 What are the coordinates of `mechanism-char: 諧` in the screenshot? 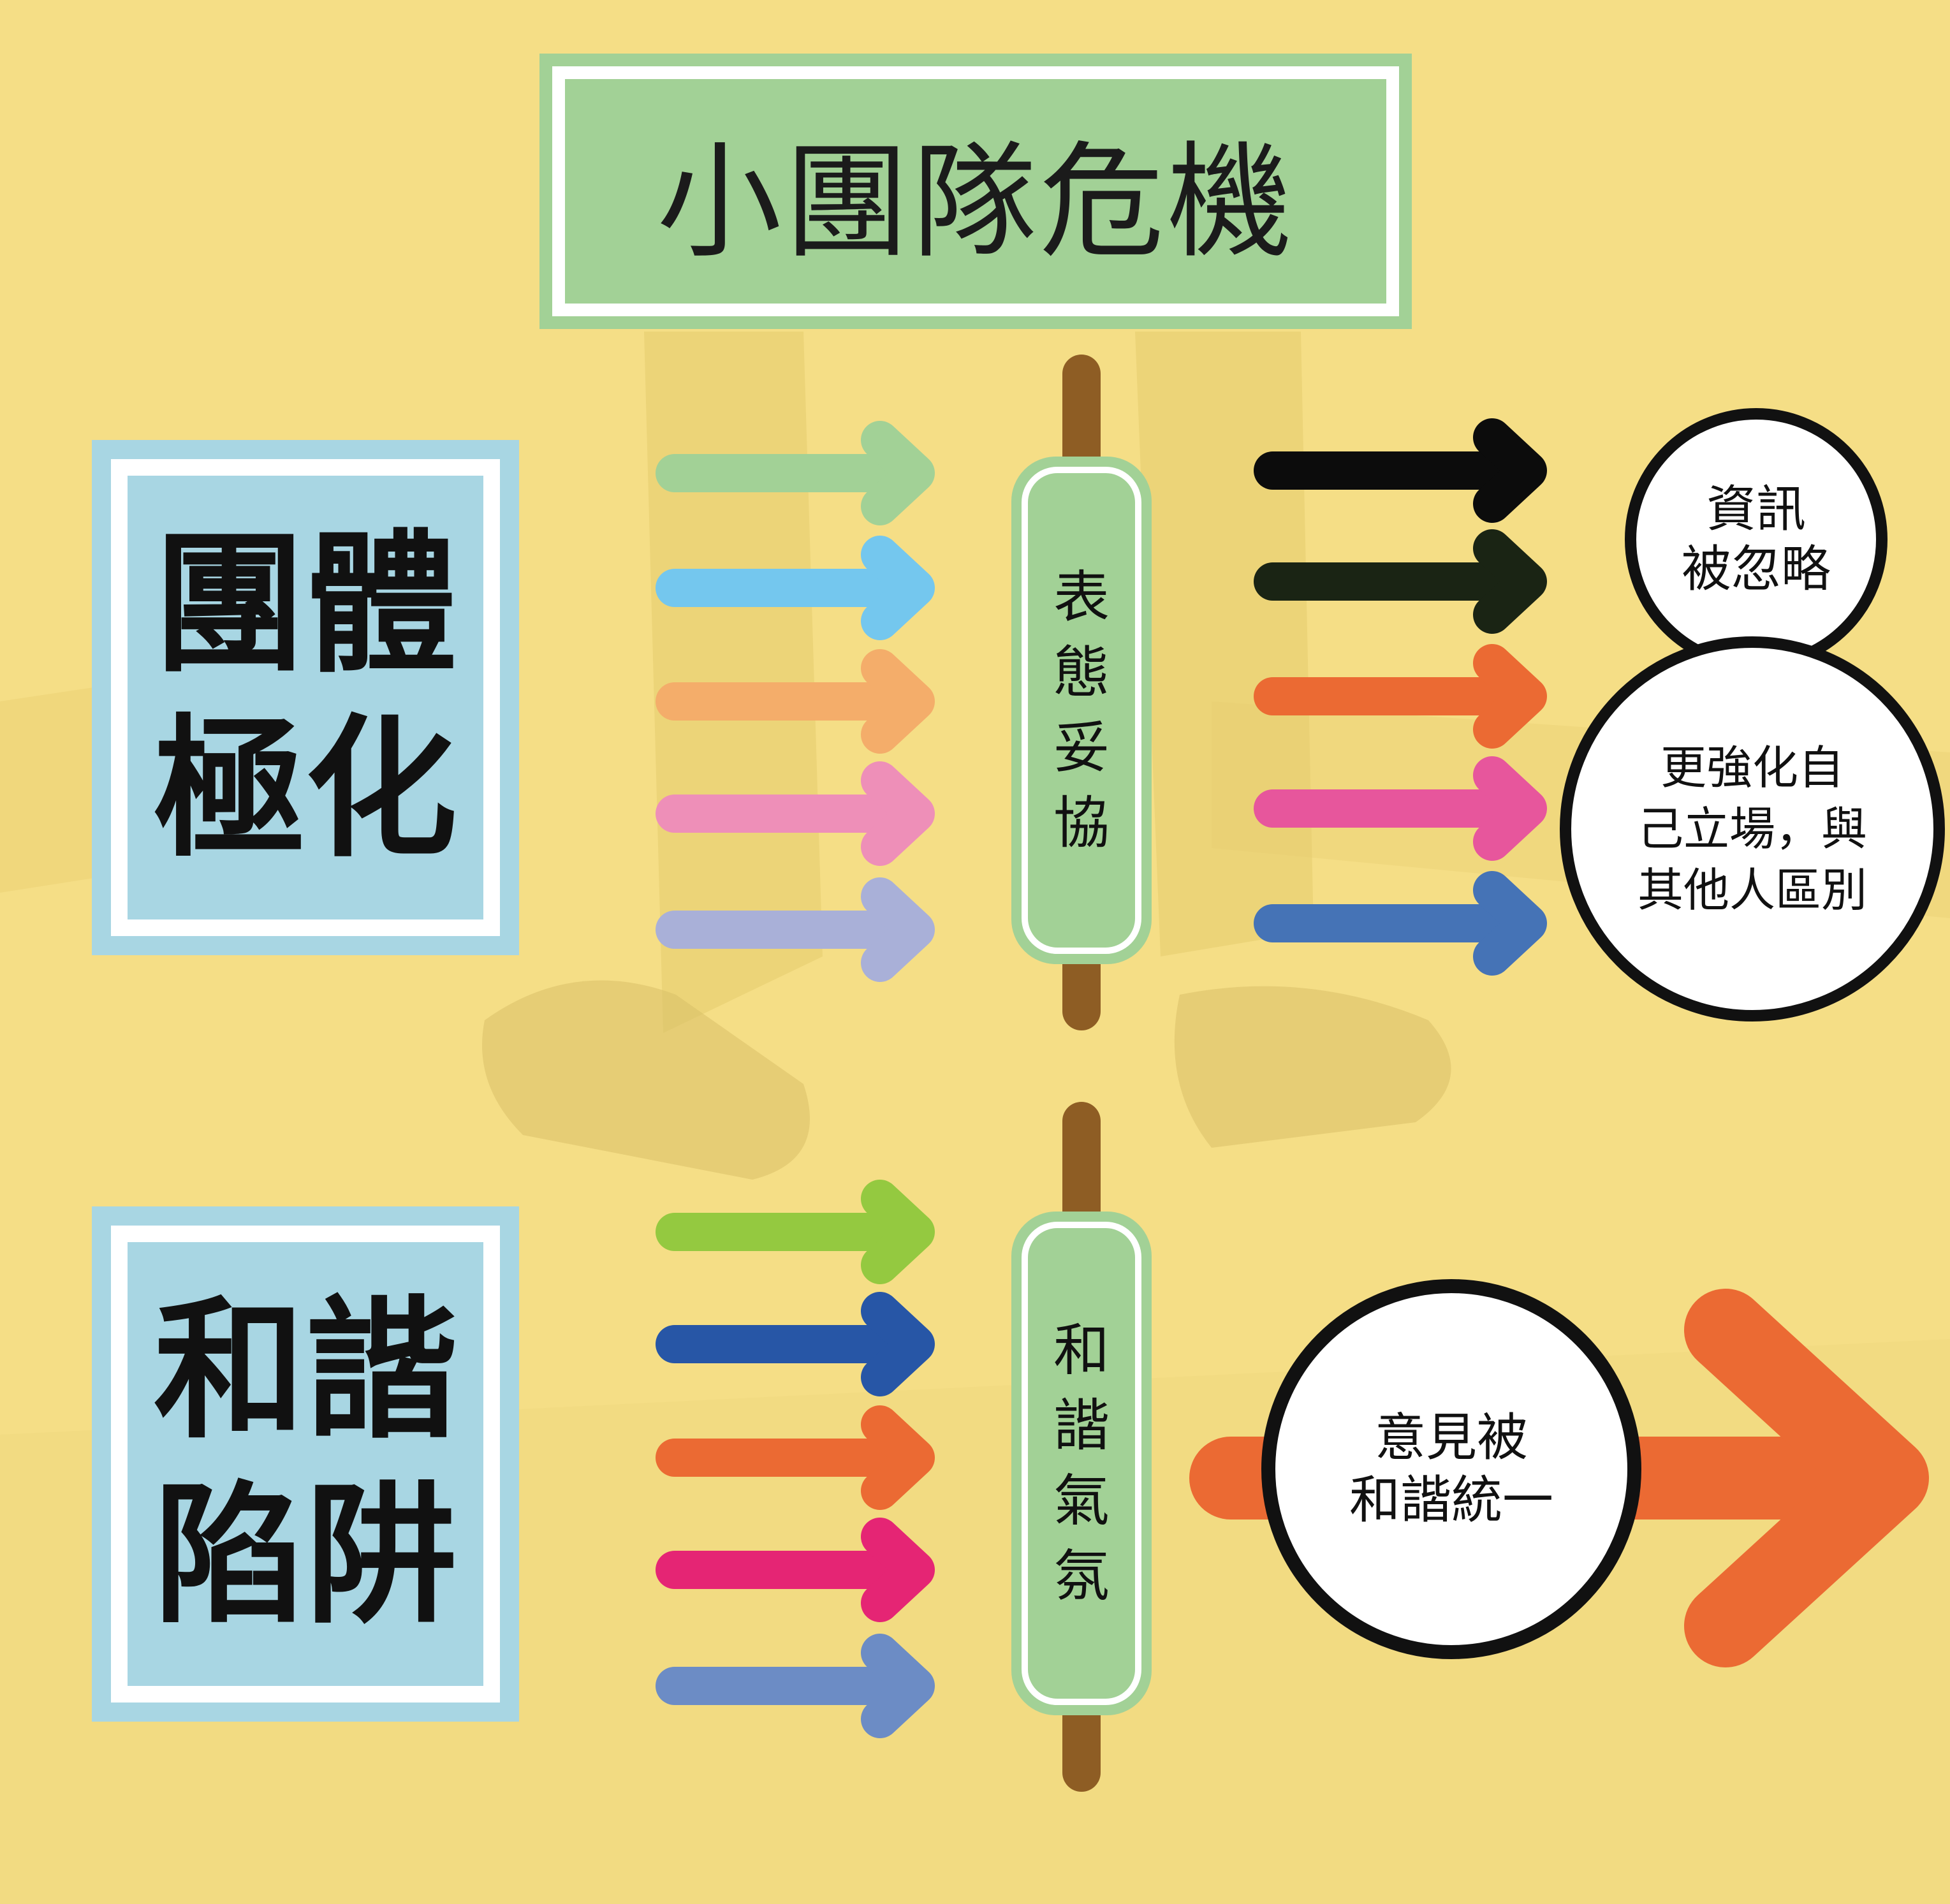 It's located at (1081, 1425).